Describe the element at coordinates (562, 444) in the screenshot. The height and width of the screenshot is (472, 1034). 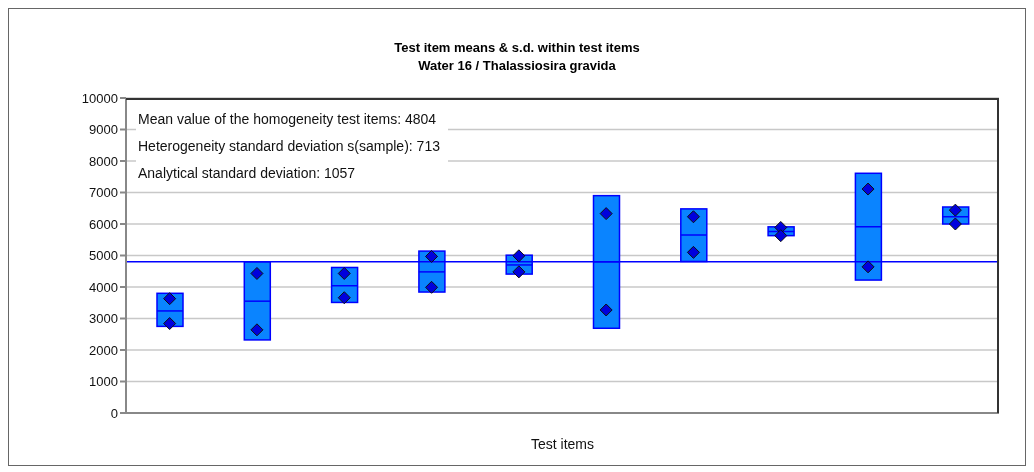
I see `x-axis-title: Test items` at that location.